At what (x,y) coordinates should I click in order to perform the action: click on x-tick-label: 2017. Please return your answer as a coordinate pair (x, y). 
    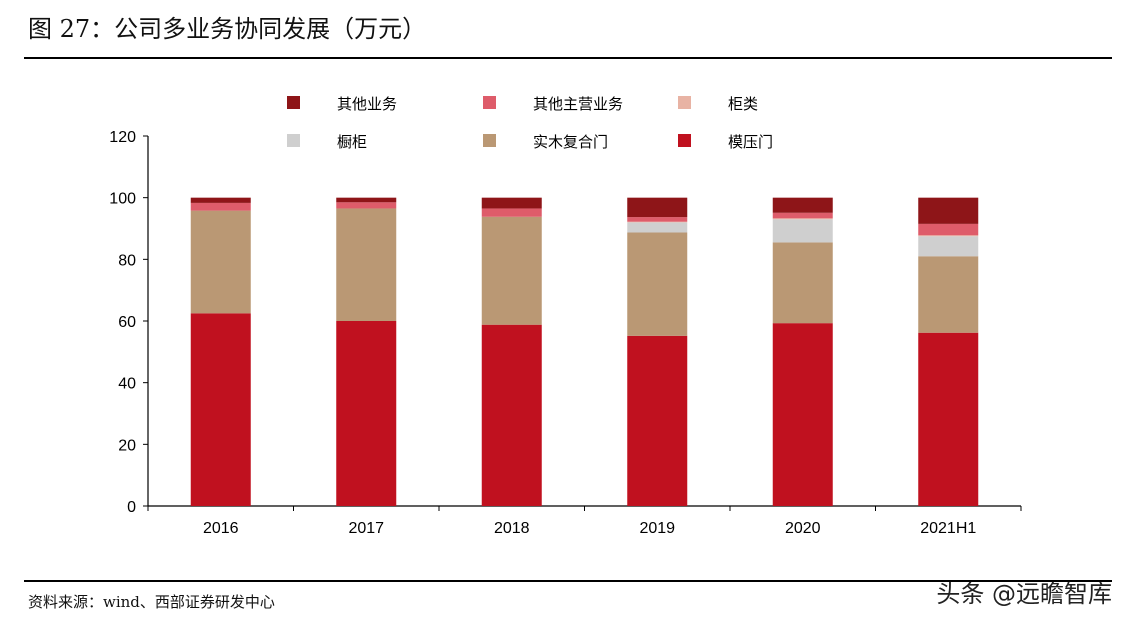
    Looking at the image, I should click on (366, 528).